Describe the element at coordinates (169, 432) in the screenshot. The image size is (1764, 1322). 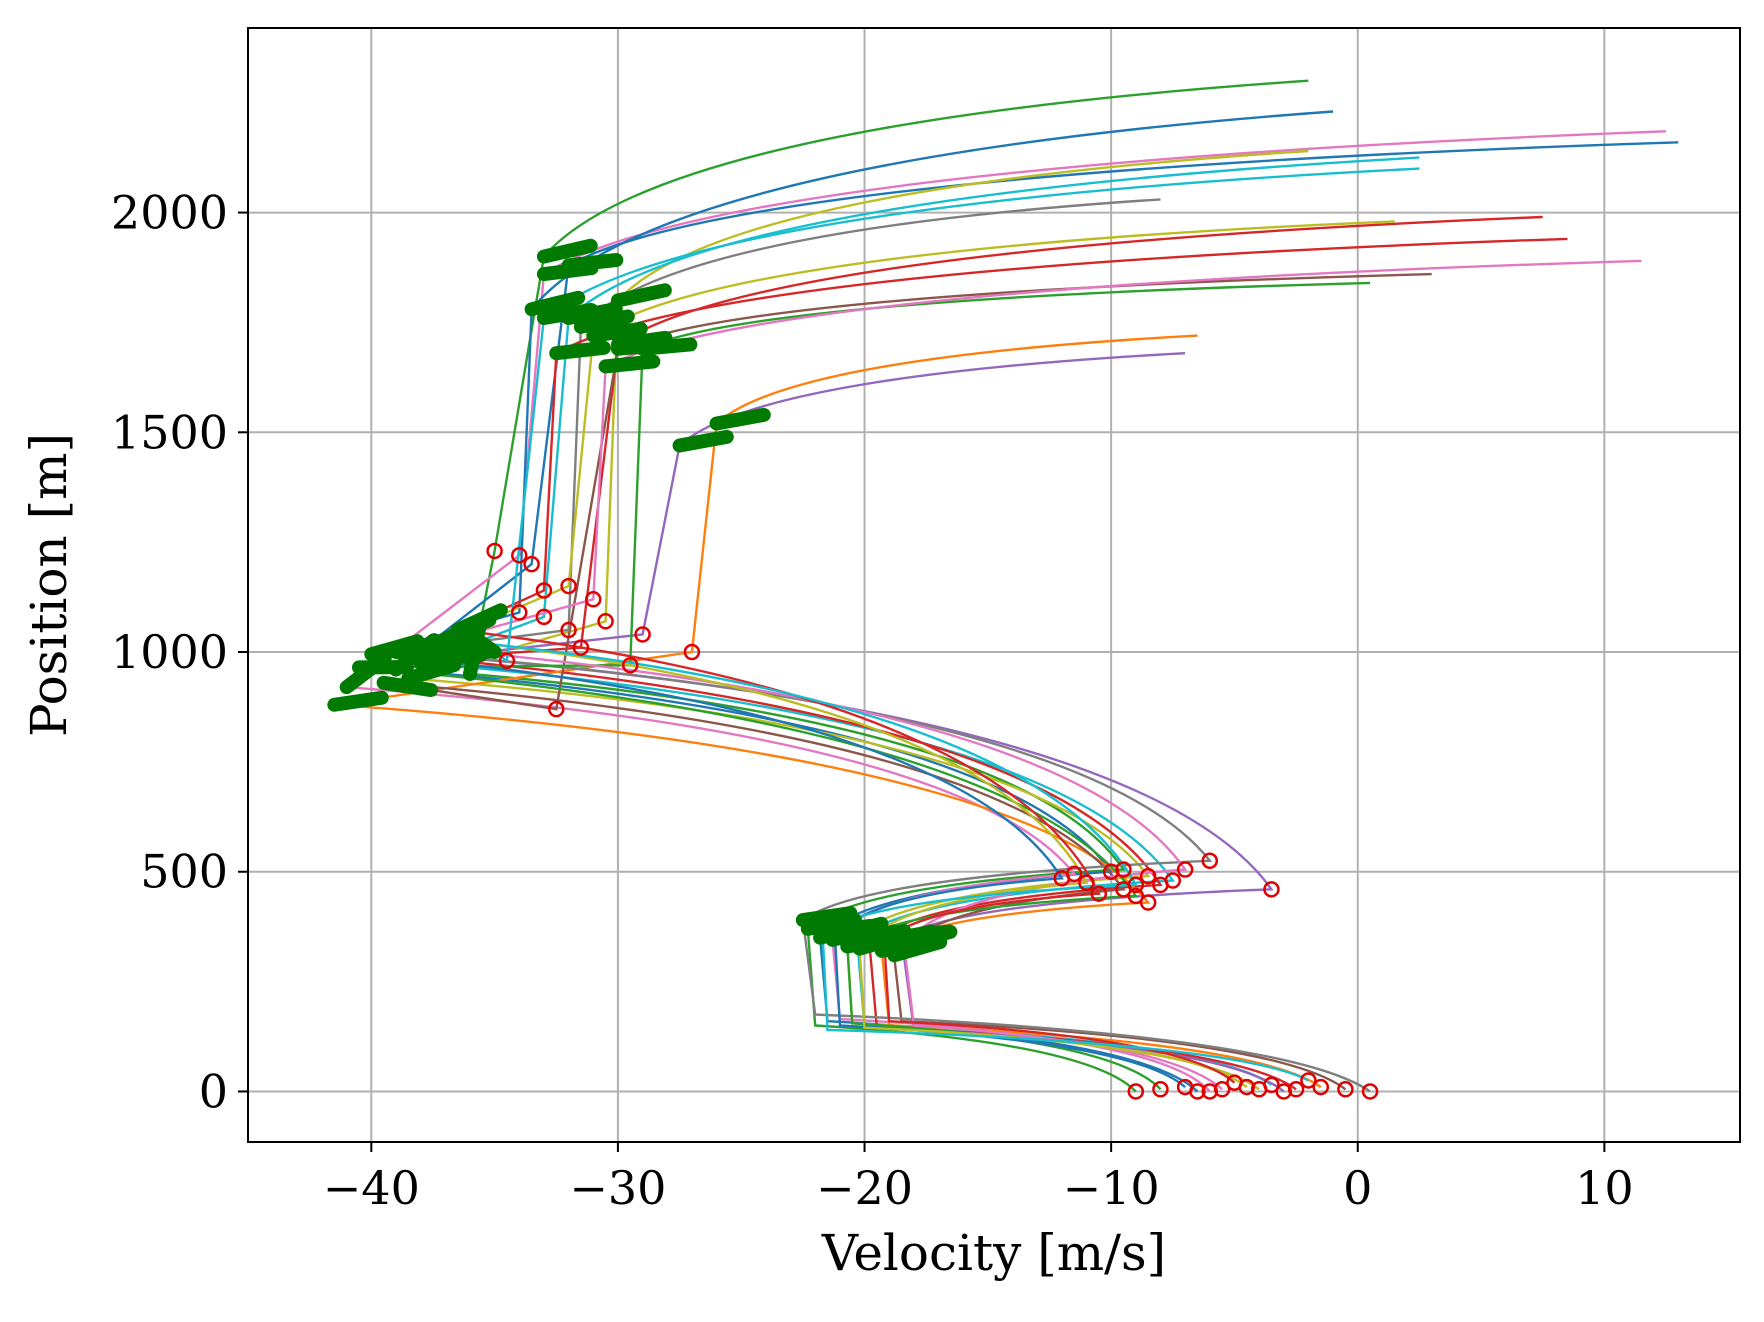
I see `y-tick-label: 1500` at that location.